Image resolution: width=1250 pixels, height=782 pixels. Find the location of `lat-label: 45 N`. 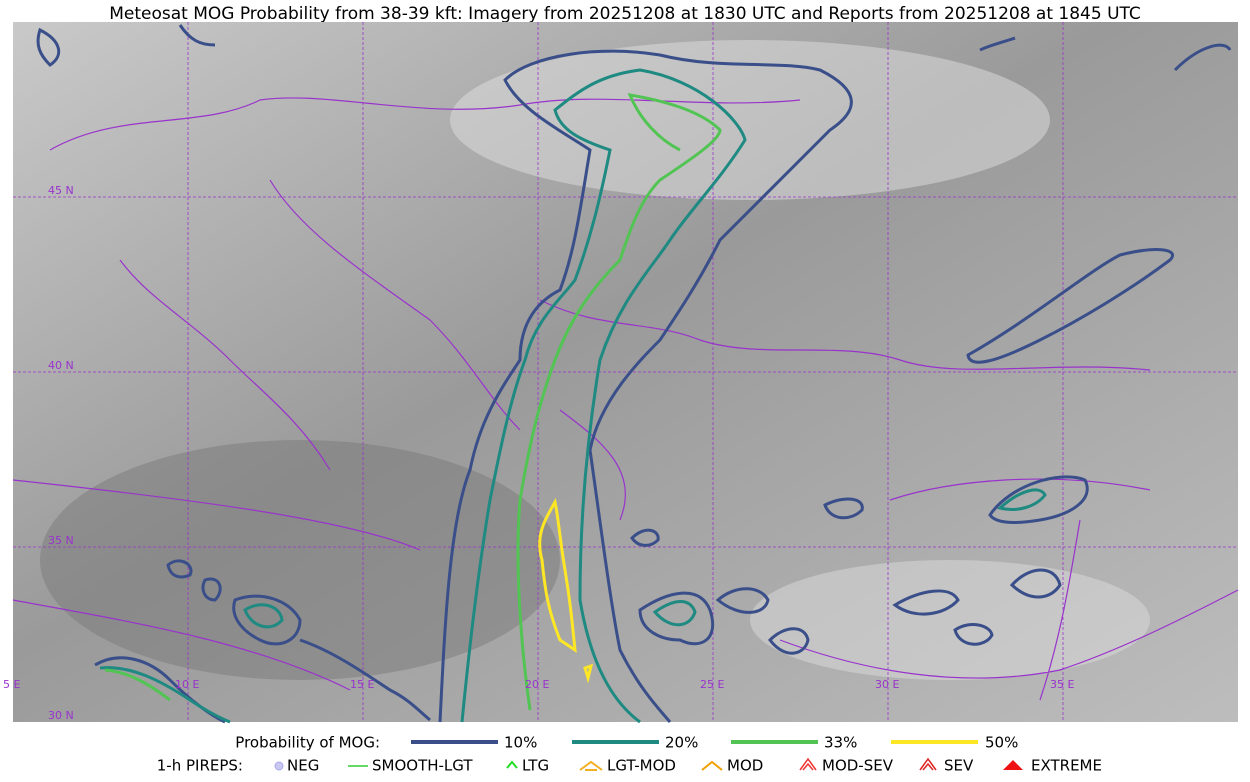

lat-label: 45 N is located at coordinates (61, 190).